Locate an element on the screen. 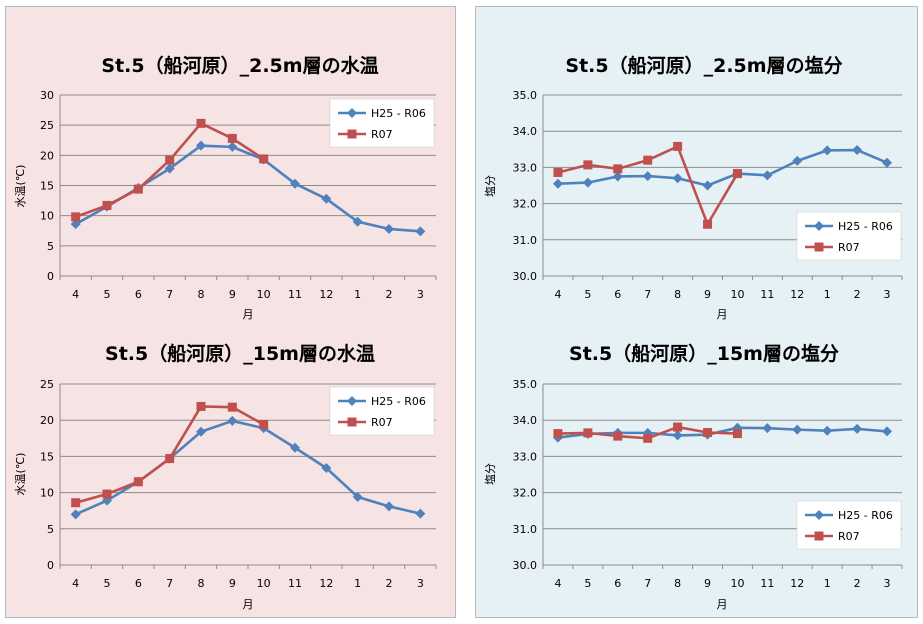  y-tick-label: 30 is located at coordinates (47, 95).